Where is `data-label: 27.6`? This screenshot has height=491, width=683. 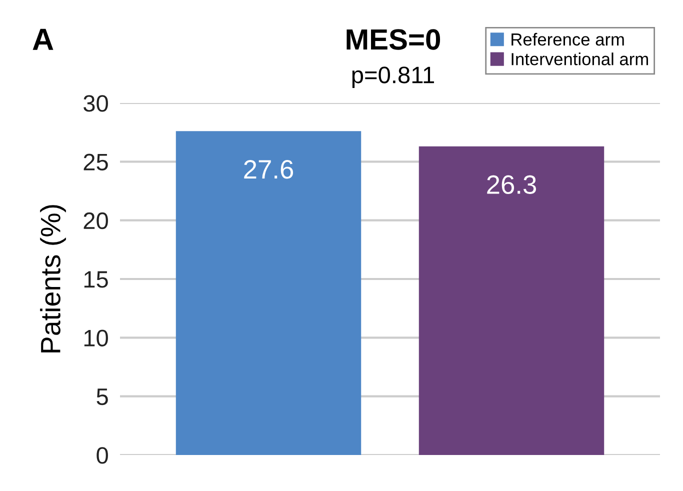
data-label: 27.6 is located at coordinates (269, 169).